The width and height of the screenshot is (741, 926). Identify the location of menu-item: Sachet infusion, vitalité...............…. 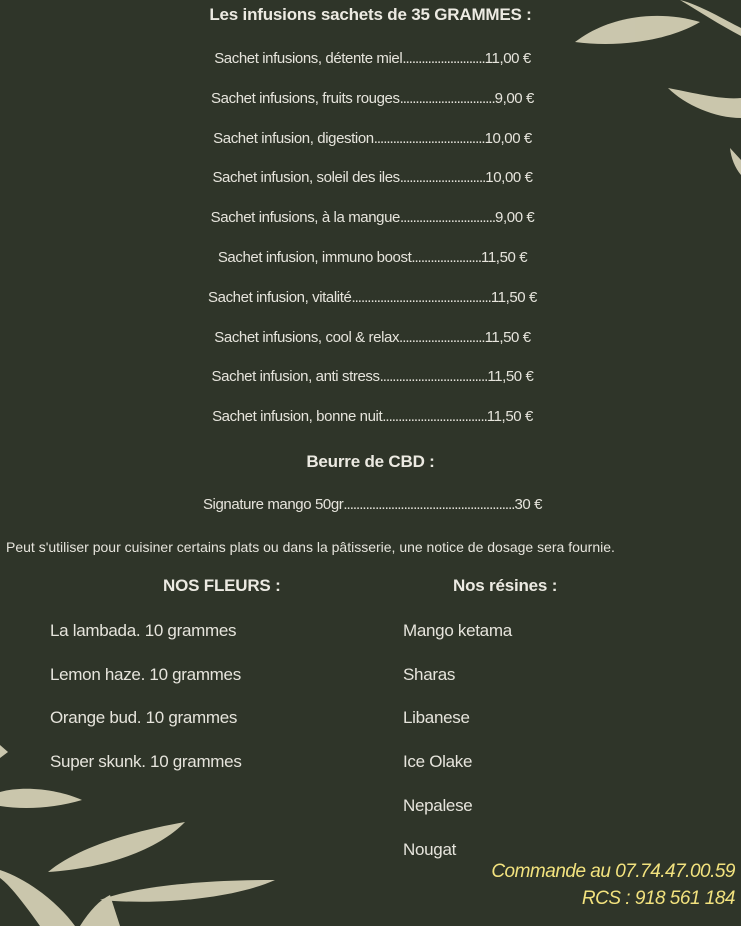
(370, 297).